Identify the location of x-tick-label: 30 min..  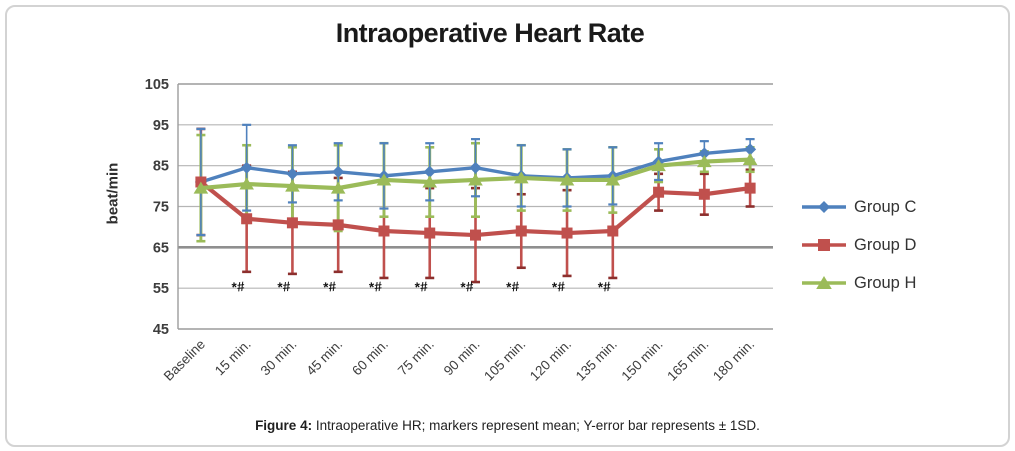
(279, 358).